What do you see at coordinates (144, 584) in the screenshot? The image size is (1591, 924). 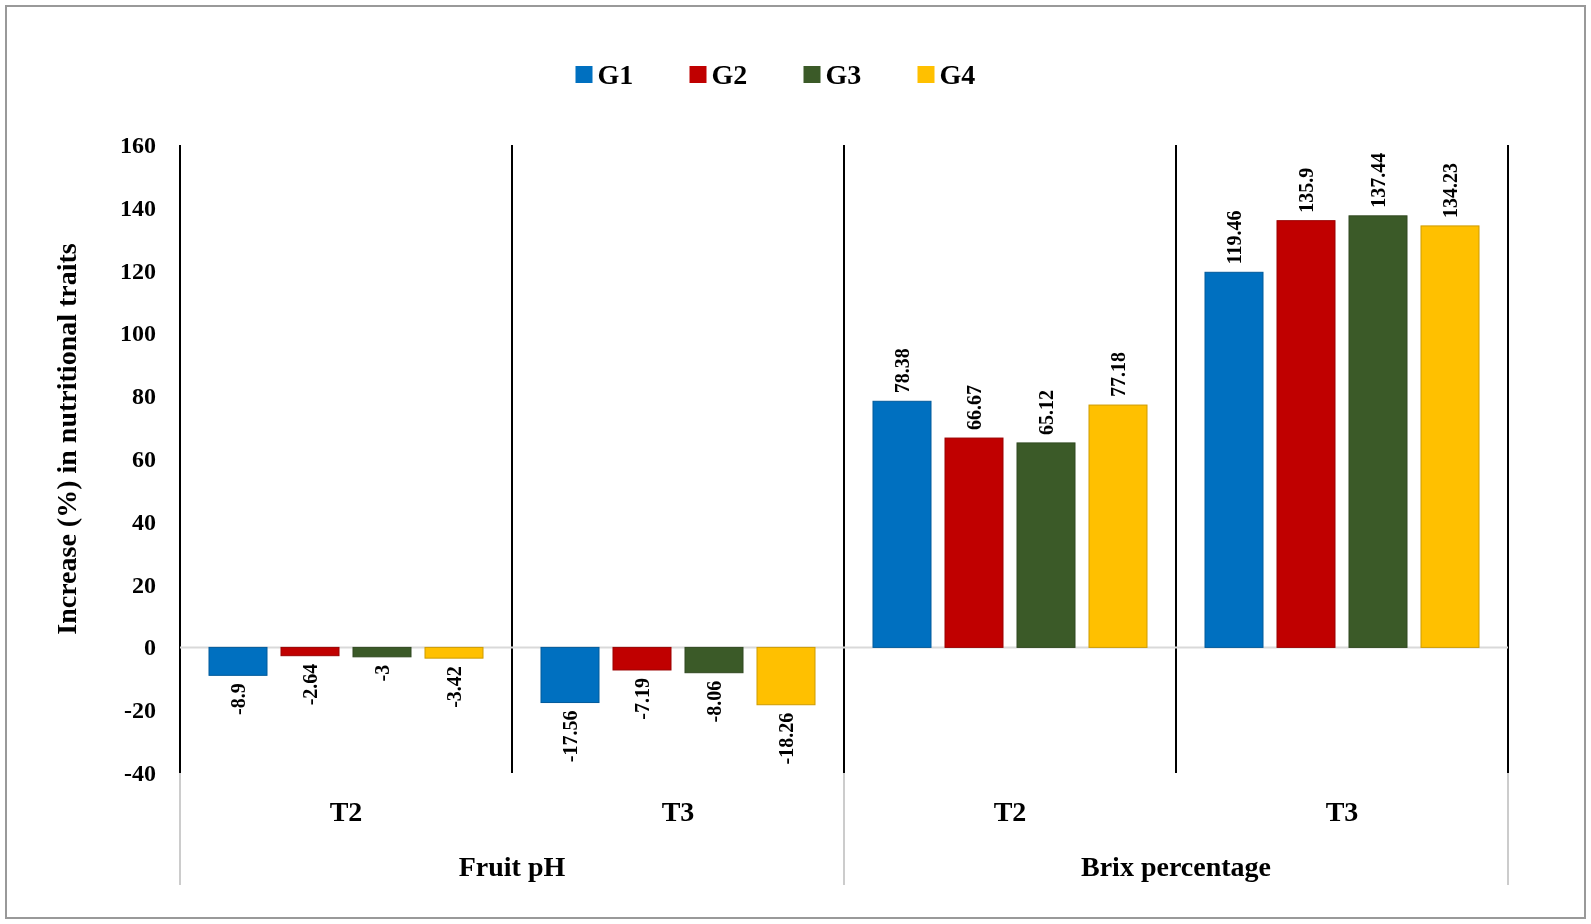 I see `y-tick-label: 20` at bounding box center [144, 584].